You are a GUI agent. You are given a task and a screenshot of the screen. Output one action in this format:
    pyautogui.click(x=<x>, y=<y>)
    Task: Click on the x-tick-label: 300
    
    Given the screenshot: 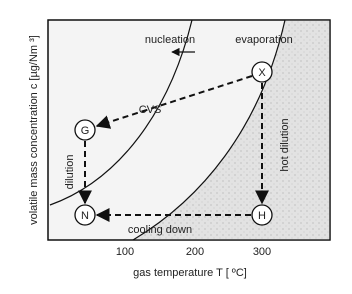 What is the action you would take?
    pyautogui.click(x=262, y=252)
    